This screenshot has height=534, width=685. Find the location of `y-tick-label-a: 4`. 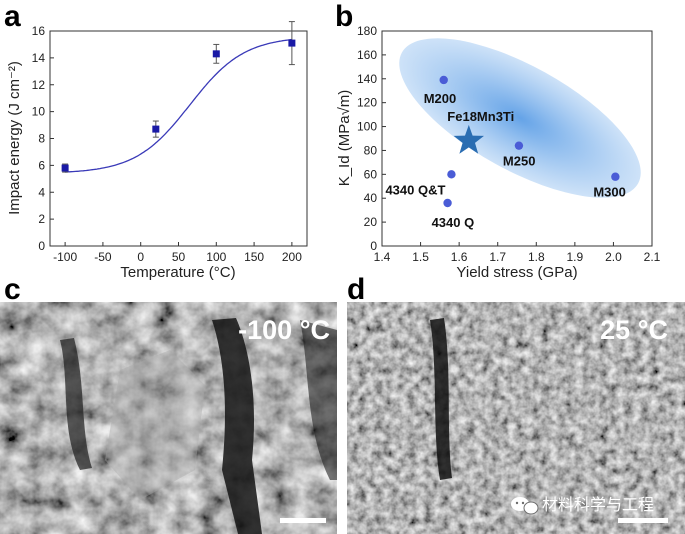

y-tick-label-a: 4 is located at coordinates (41, 192).